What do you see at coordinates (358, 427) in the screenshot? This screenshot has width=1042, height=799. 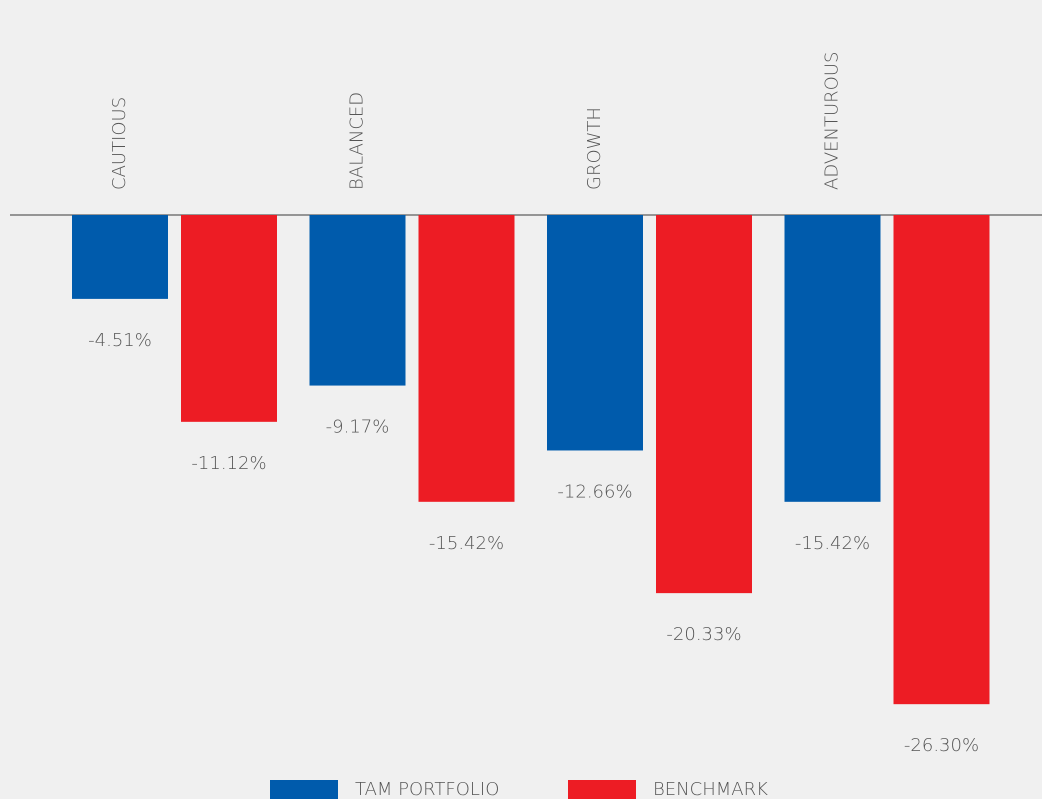 I see `value-label: -9.17%` at bounding box center [358, 427].